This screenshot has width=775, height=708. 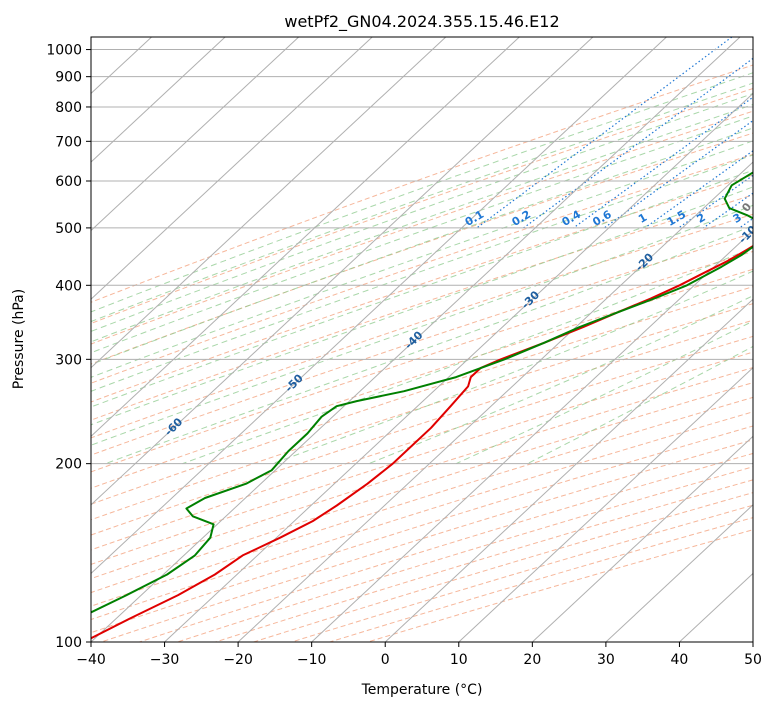 I want to click on x-tick-label: 50, so click(x=753, y=660).